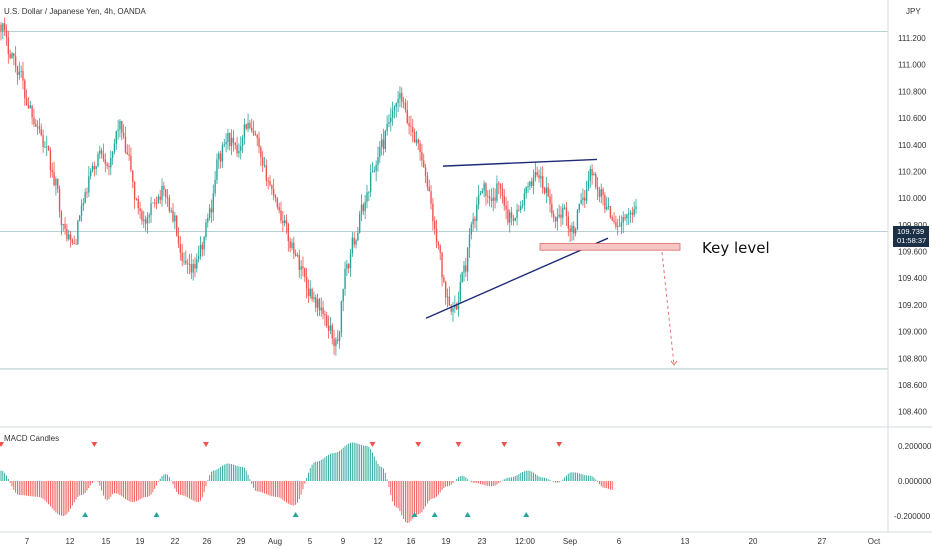 This screenshot has width=932, height=550. What do you see at coordinates (668, 309) in the screenshot?
I see `projection-arrow` at bounding box center [668, 309].